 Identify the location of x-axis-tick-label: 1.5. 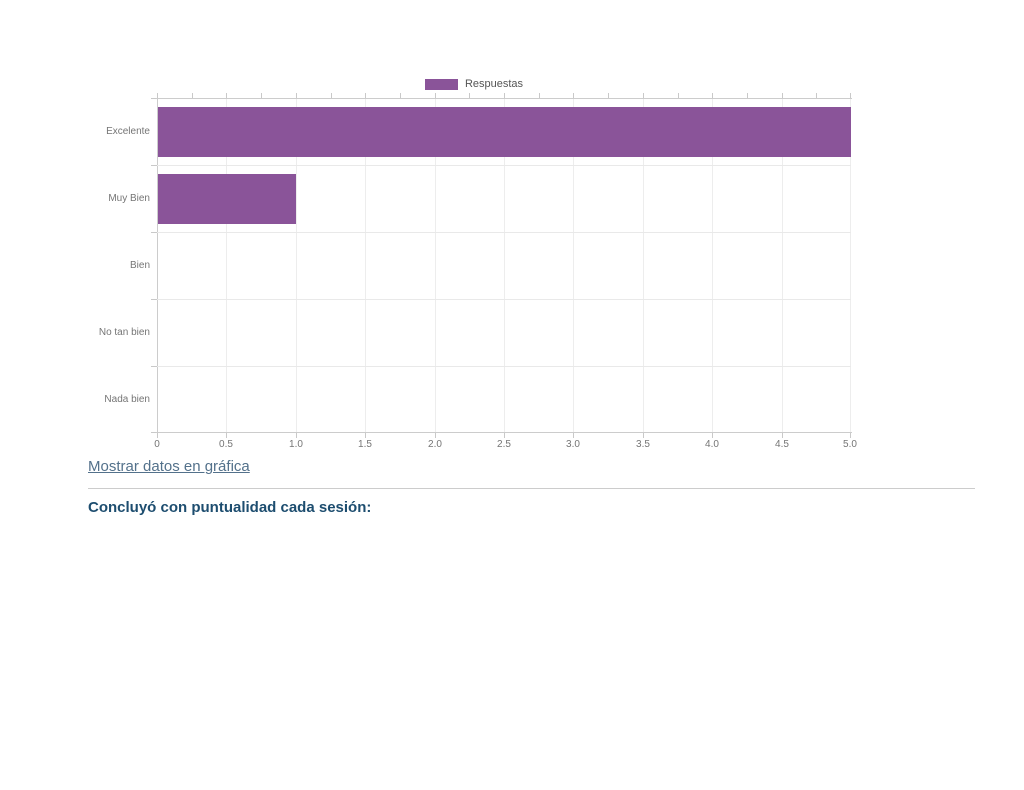
(365, 444).